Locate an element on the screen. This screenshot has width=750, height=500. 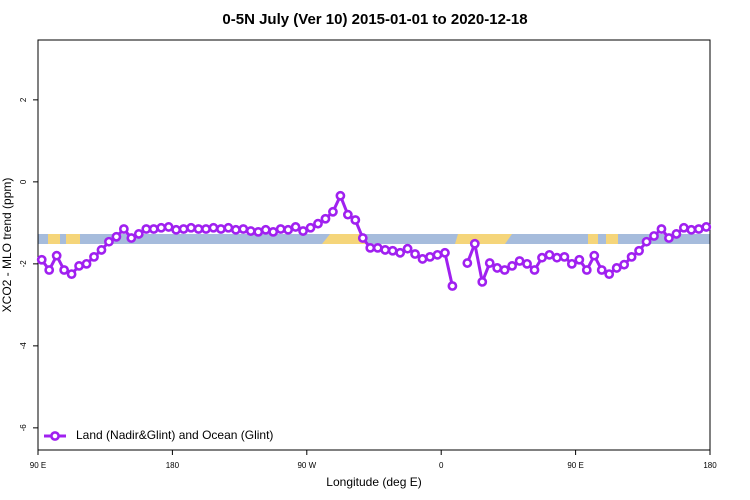
legend-label: Land (Nadir&Glint) and Ocean (Glint) is located at coordinates (174, 435).